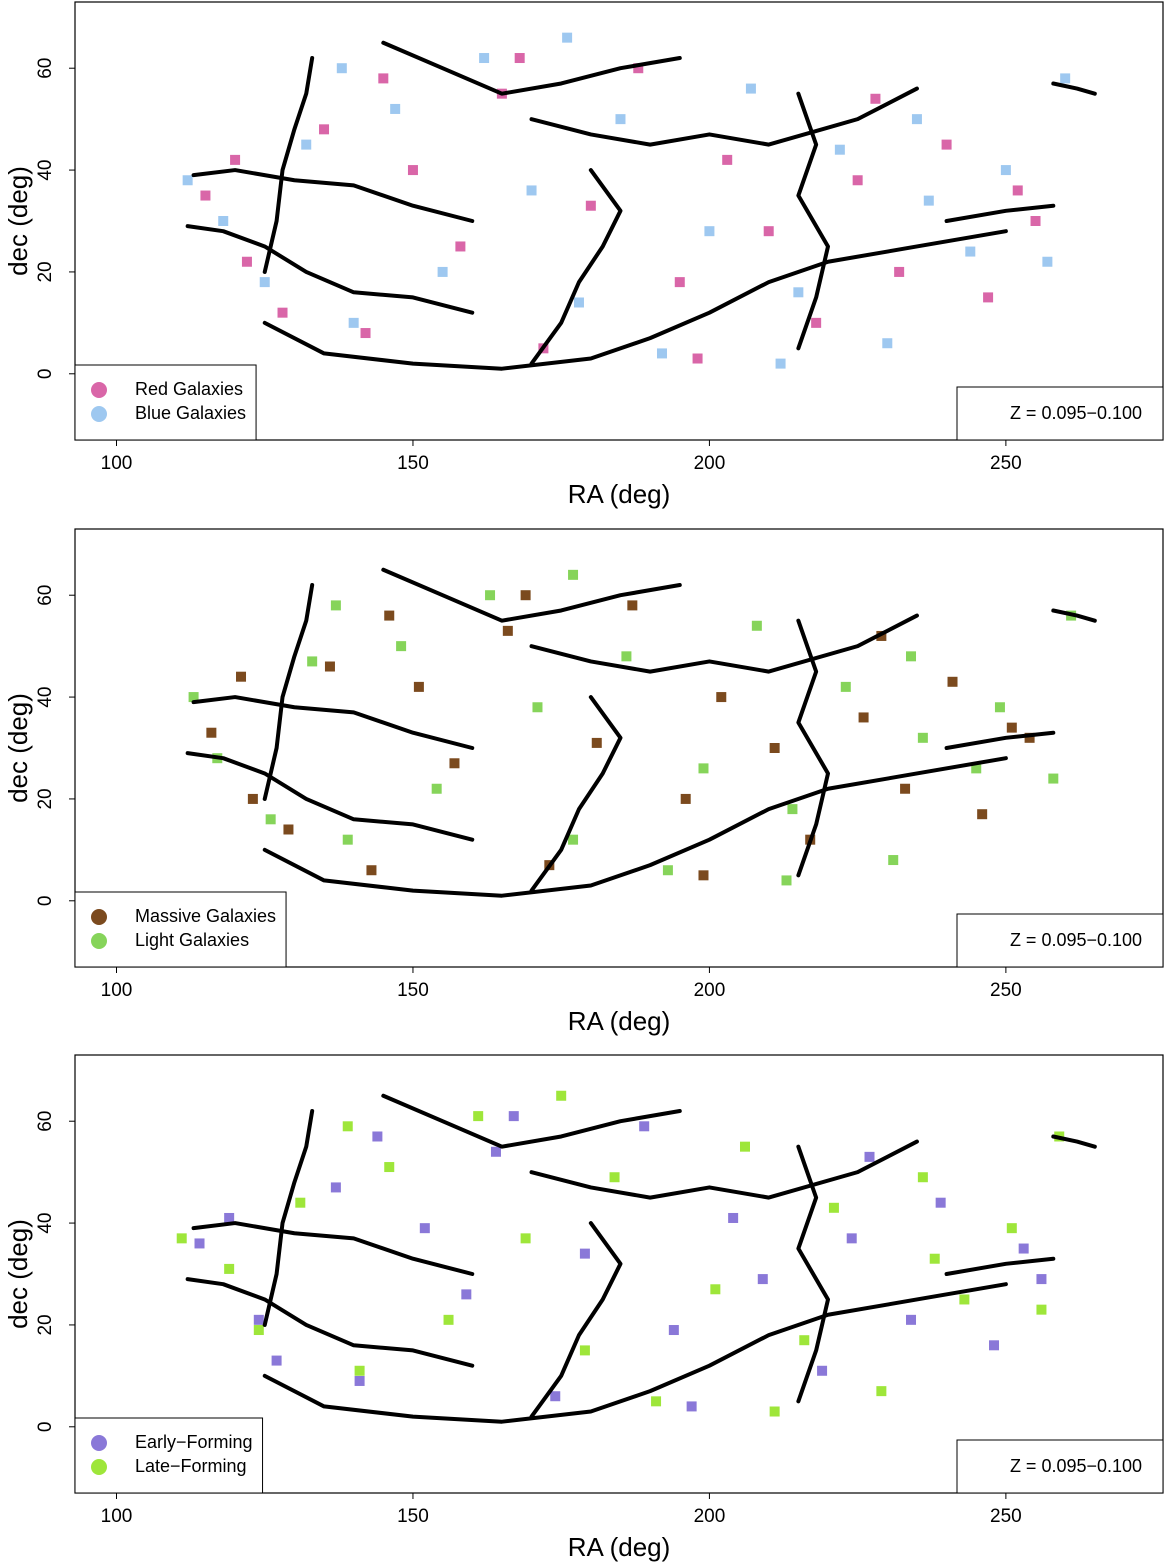 The height and width of the screenshot is (1566, 1164). What do you see at coordinates (165, 402) in the screenshot?
I see `legend: Red Galaxies Blue Galaxies` at bounding box center [165, 402].